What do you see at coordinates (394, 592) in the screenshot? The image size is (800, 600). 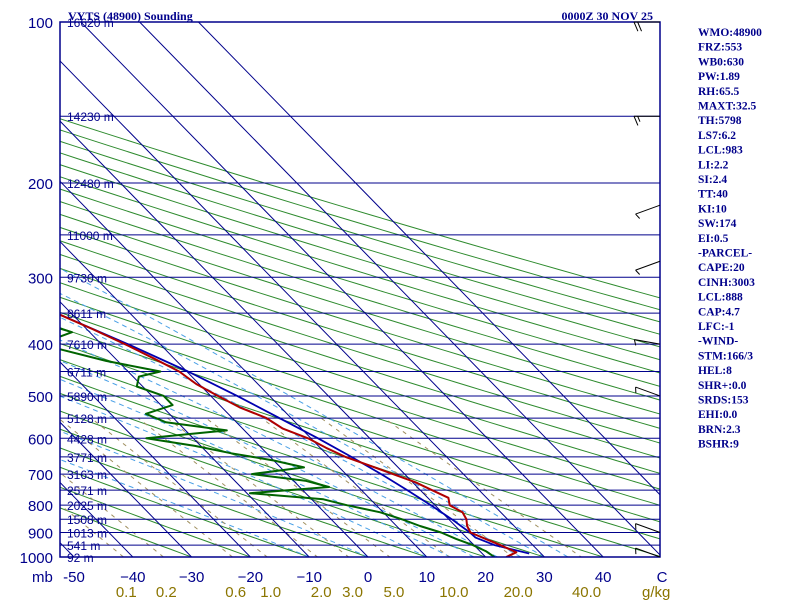 I see `mixing-ratio-tick-label: 5.0` at bounding box center [394, 592].